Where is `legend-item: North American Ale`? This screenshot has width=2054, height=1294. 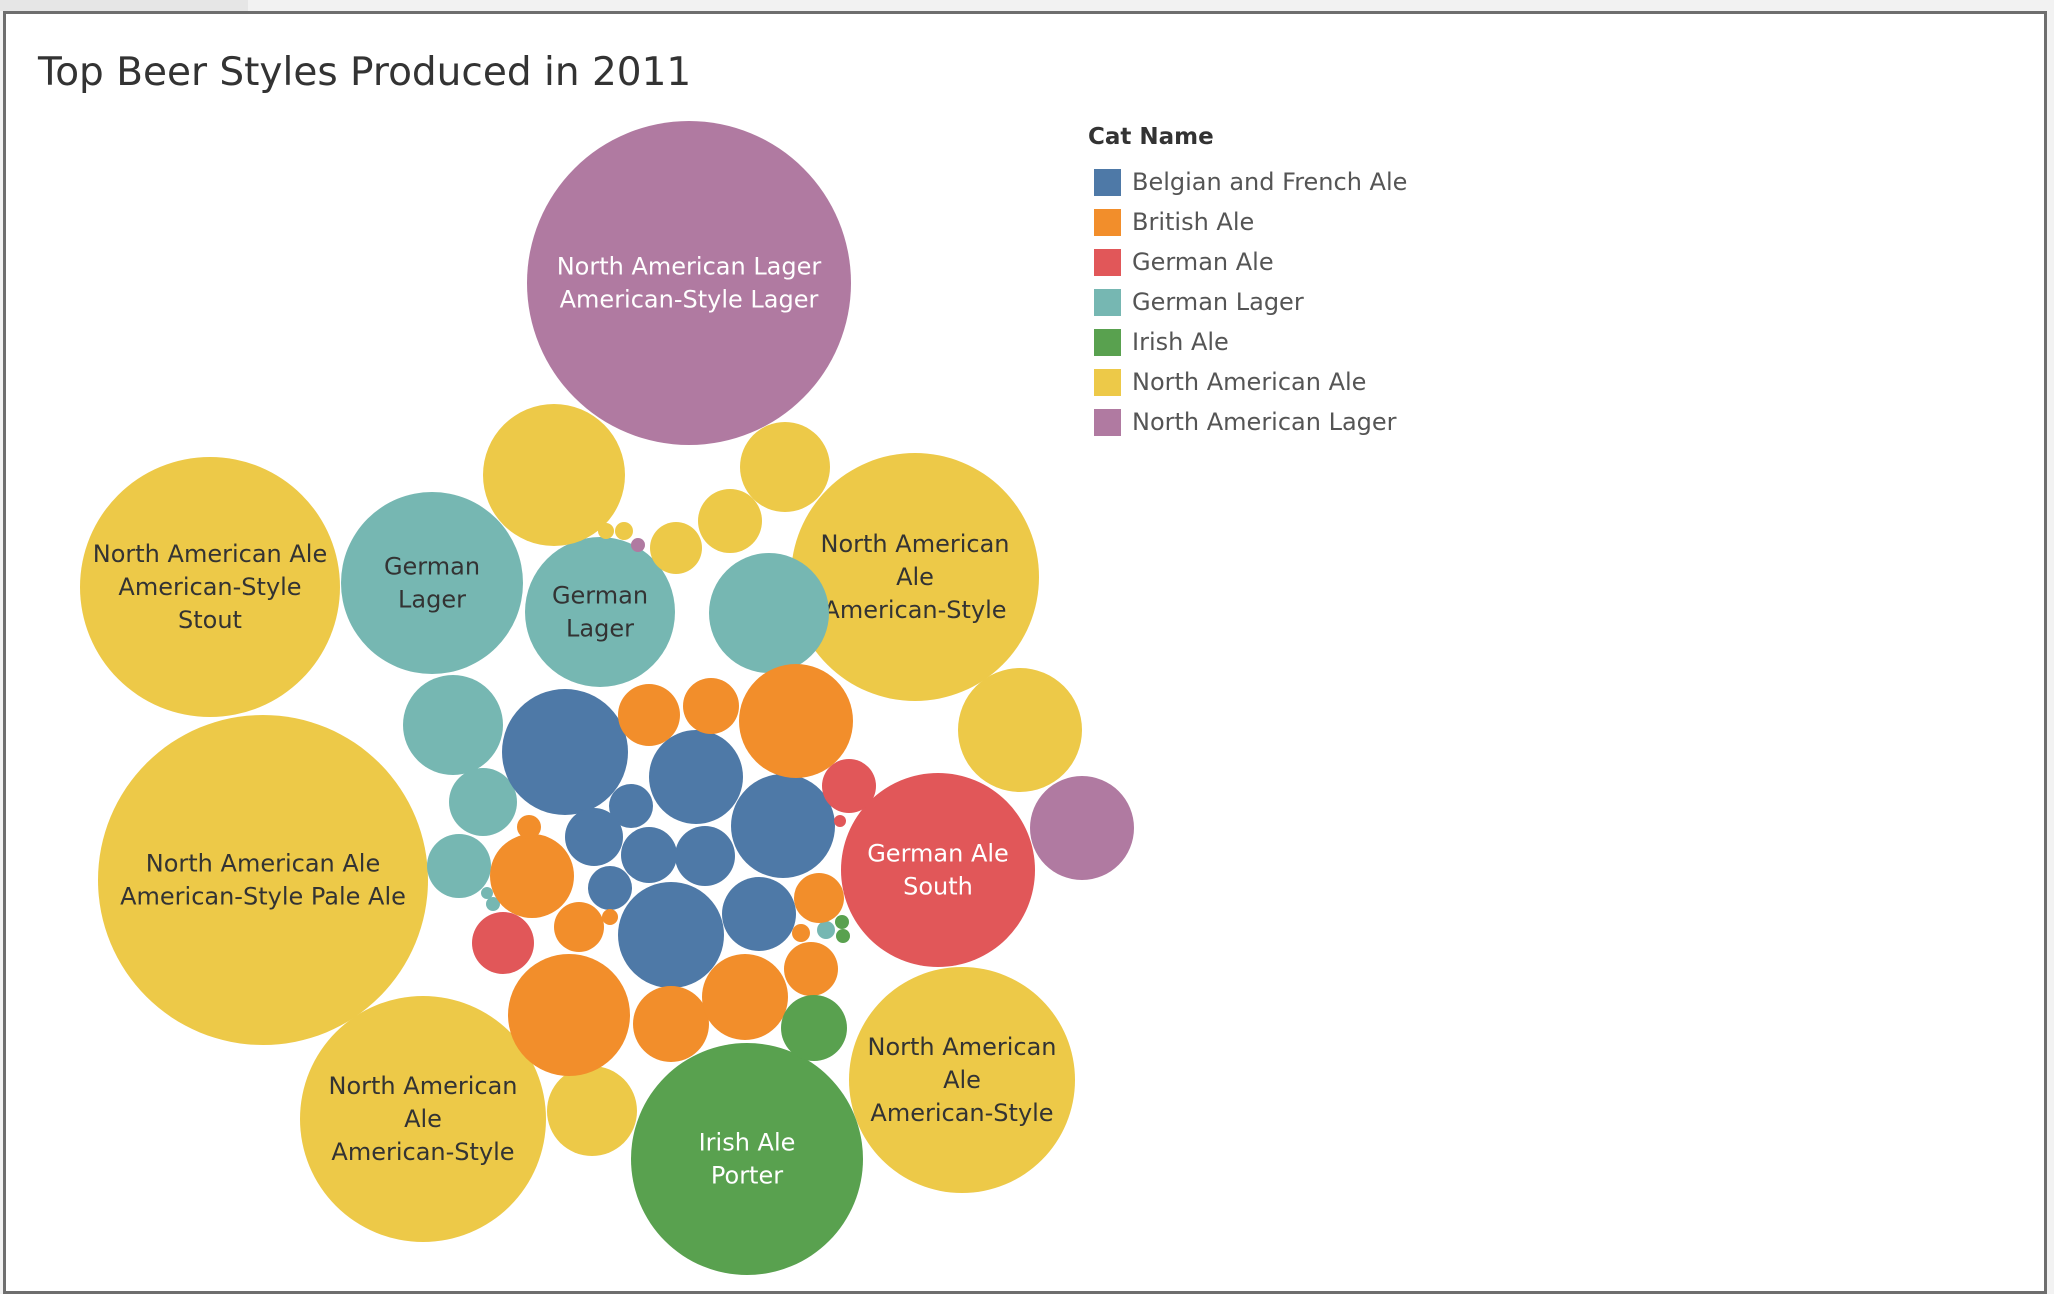 legend-item: North American Ale is located at coordinates (1247, 382).